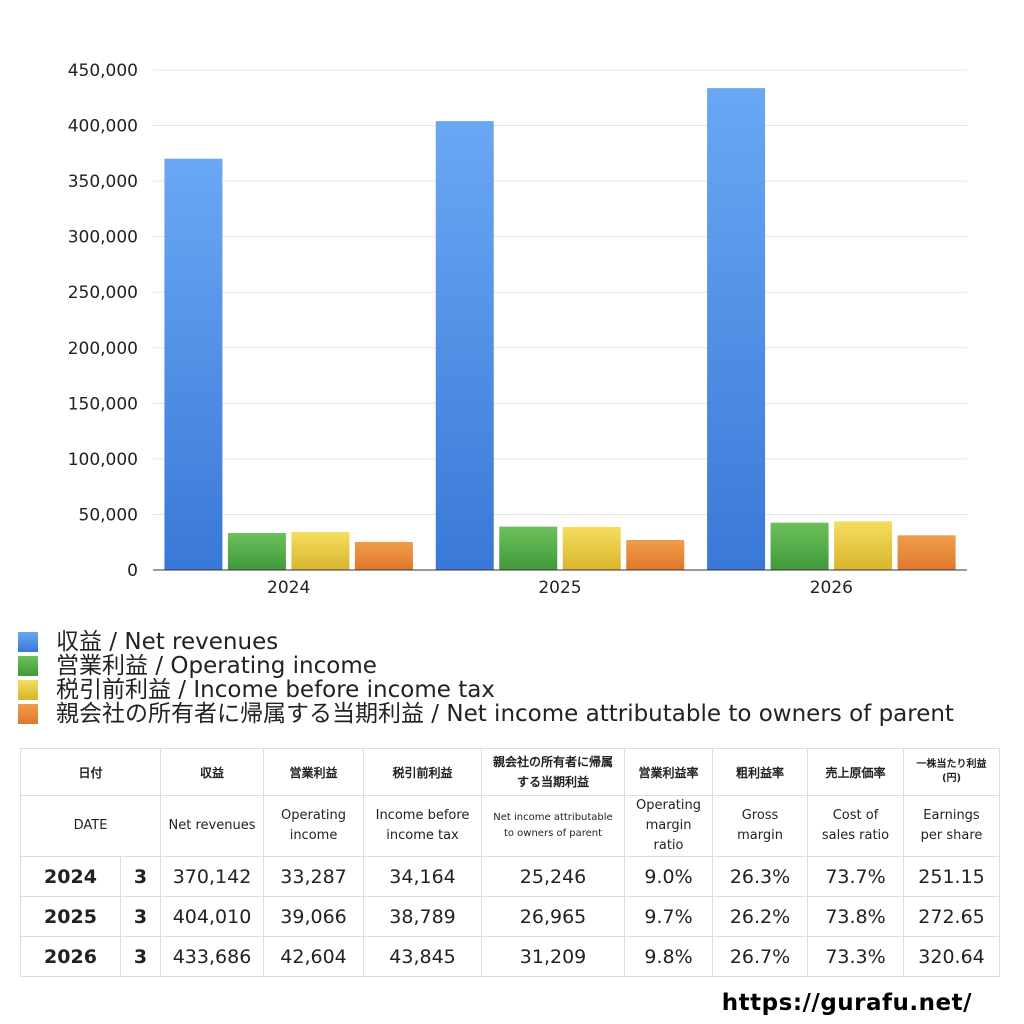 The image size is (1024, 1024). What do you see at coordinates (669, 916) in the screenshot?
I see `cell-operating-margin: 9.7%` at bounding box center [669, 916].